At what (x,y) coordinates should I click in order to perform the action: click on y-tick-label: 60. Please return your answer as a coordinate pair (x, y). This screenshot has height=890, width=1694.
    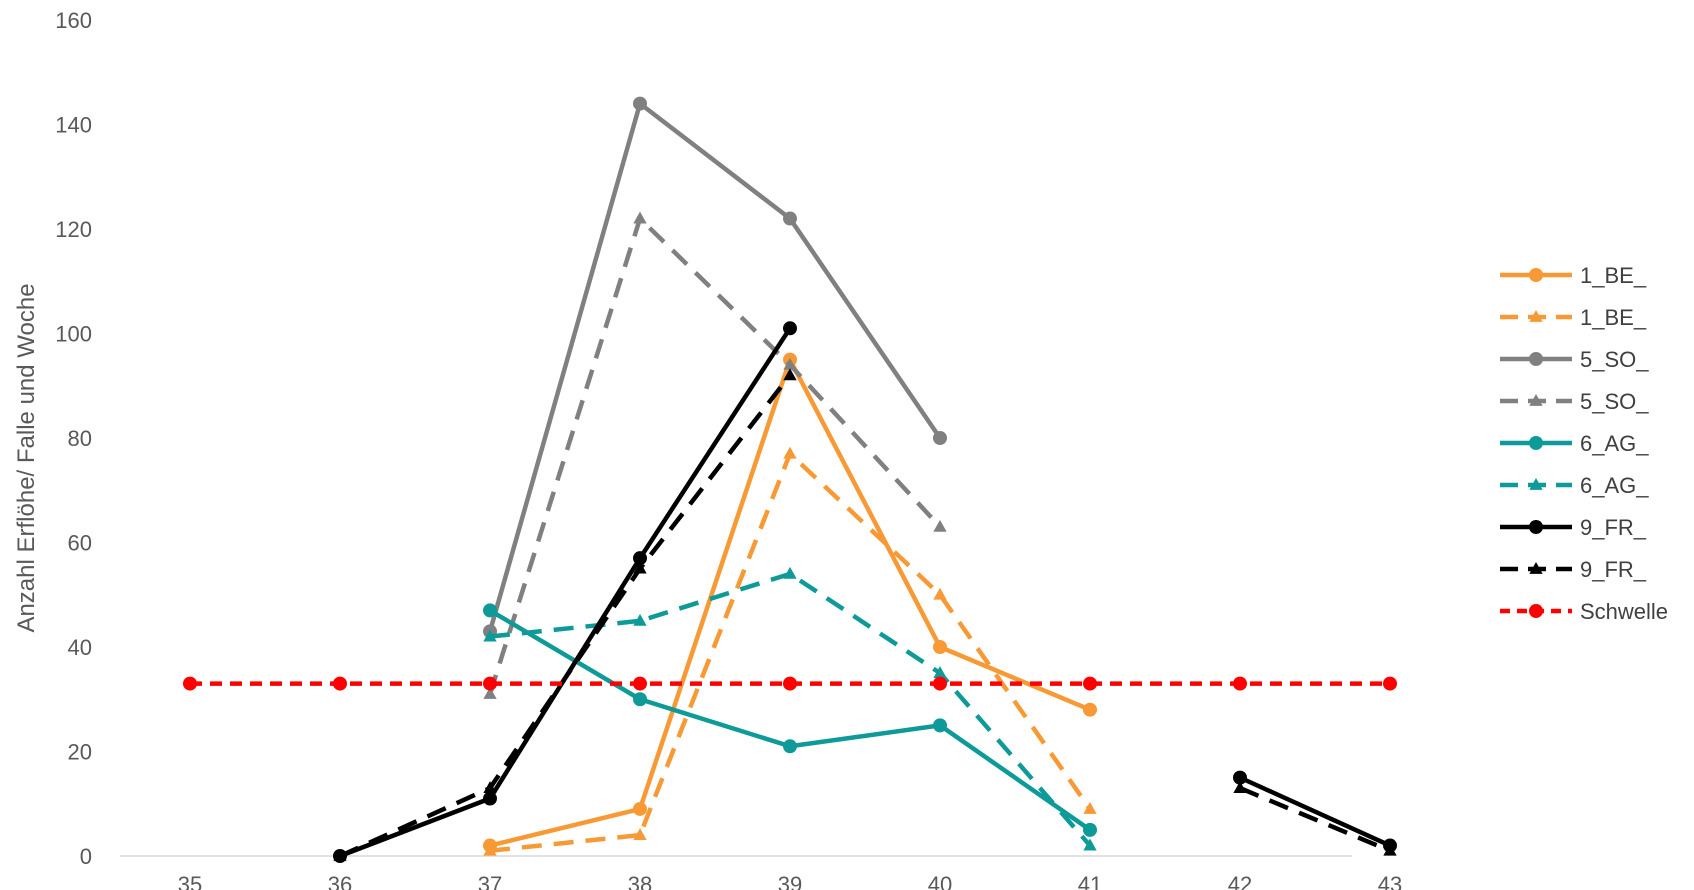
    Looking at the image, I should click on (80, 543).